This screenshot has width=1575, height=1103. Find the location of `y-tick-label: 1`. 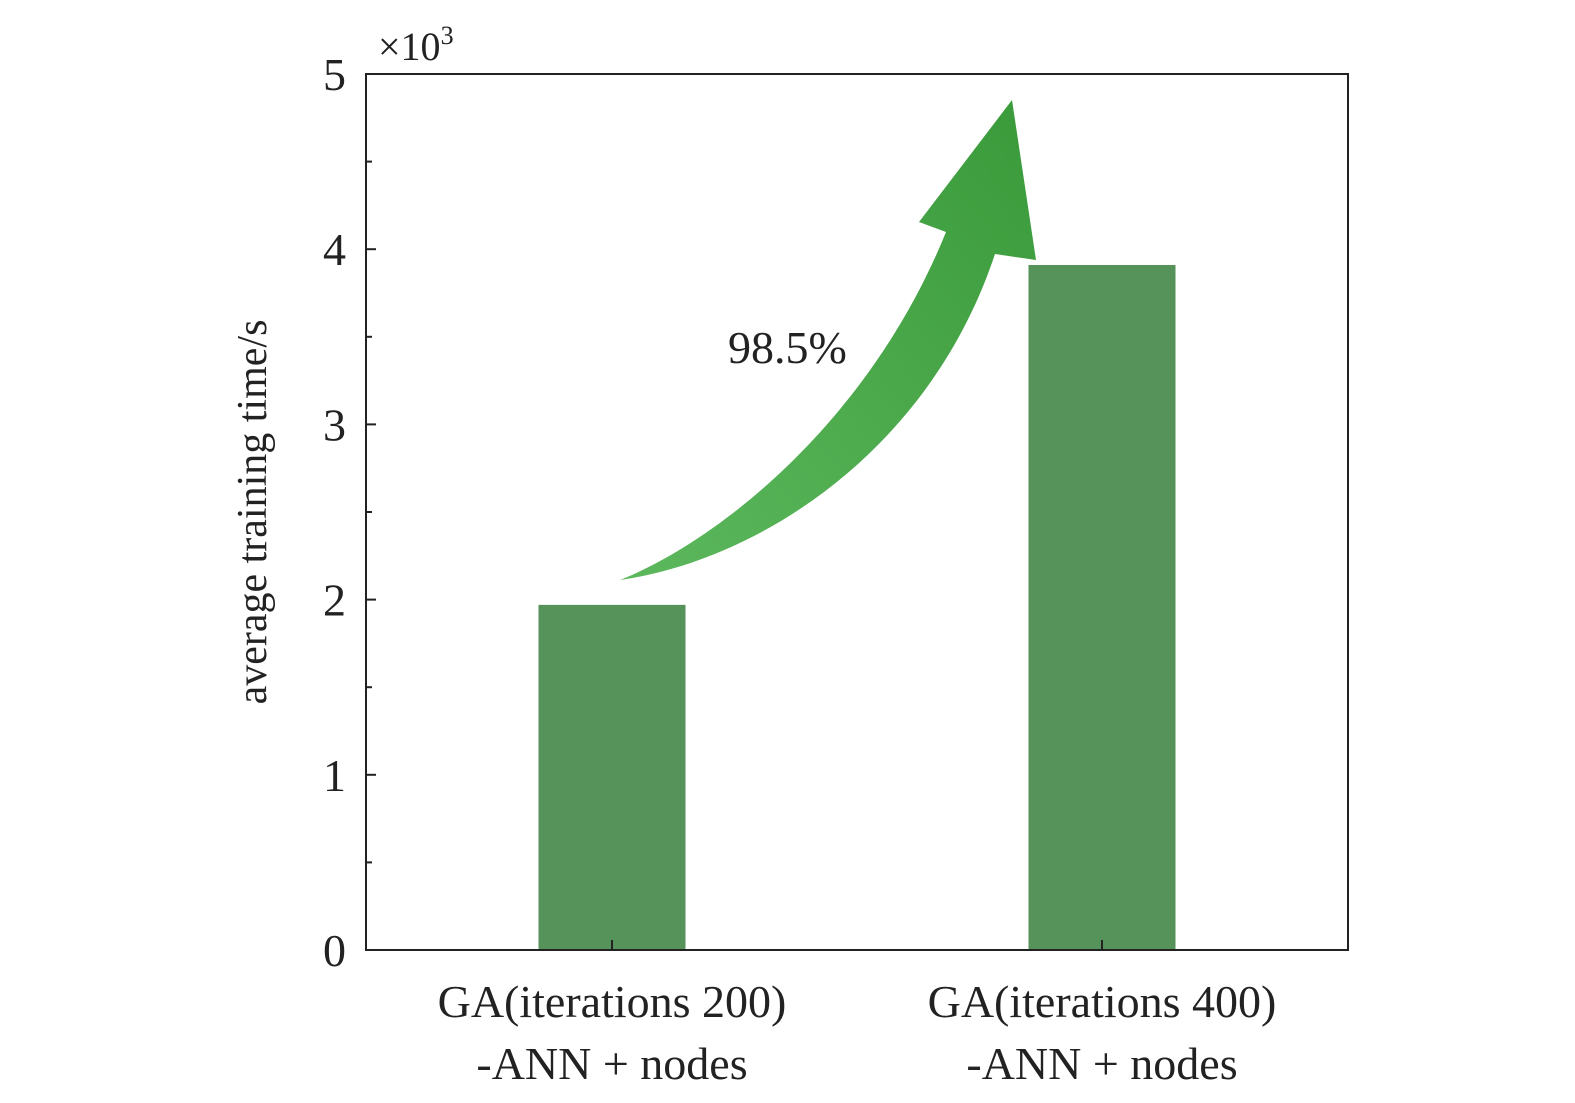

y-tick-label: 1 is located at coordinates (334, 775).